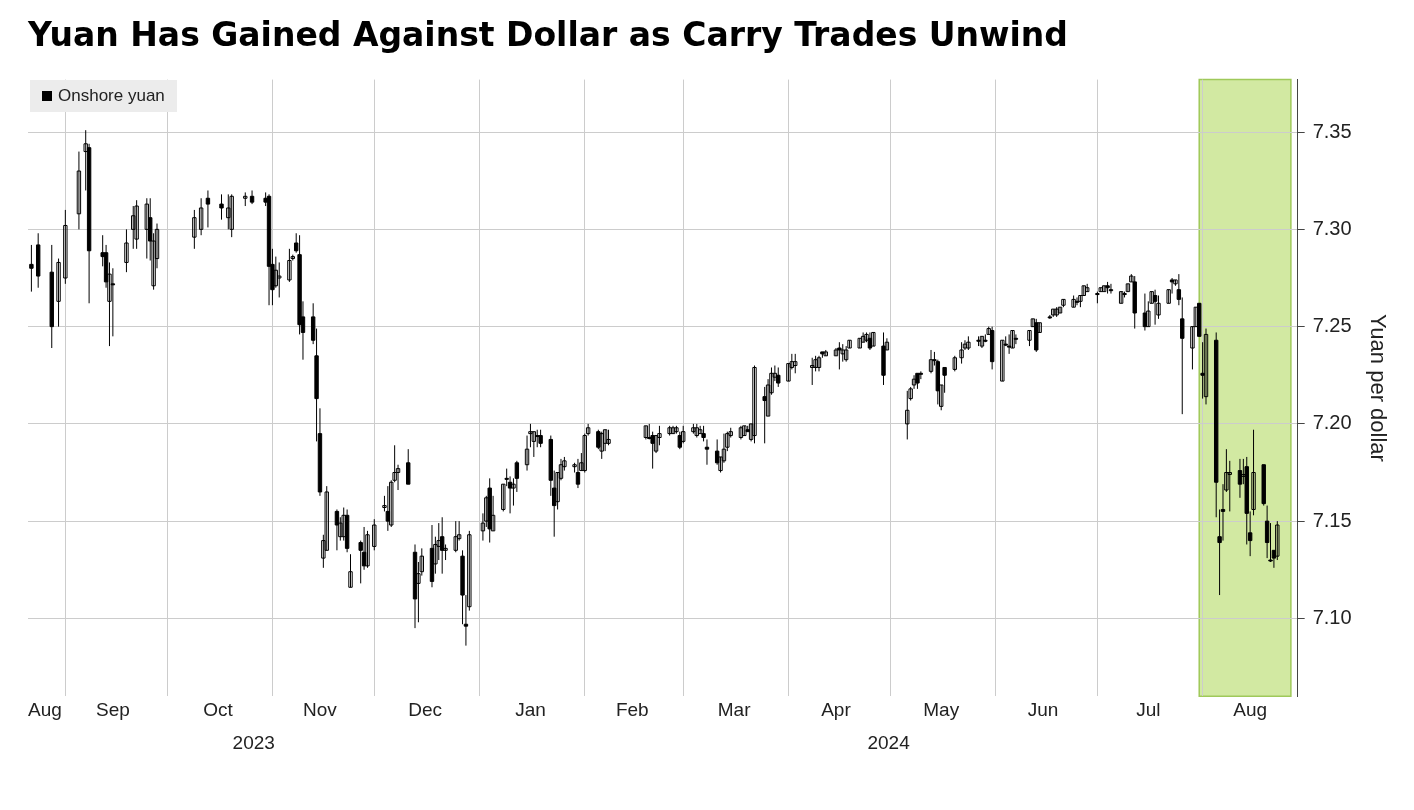 The width and height of the screenshot is (1414, 810). What do you see at coordinates (836, 709) in the screenshot?
I see `x-tick-label: Apr` at bounding box center [836, 709].